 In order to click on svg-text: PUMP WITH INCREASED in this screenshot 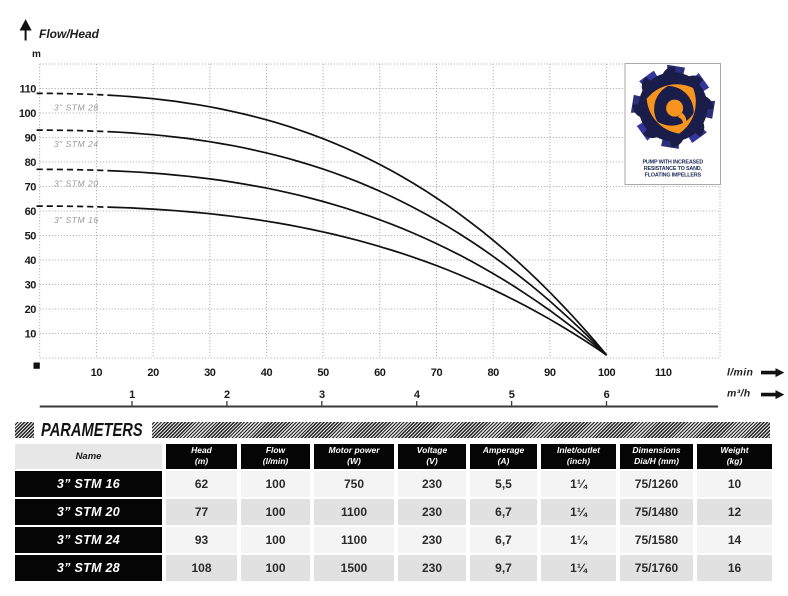, I will do `click(673, 163)`.